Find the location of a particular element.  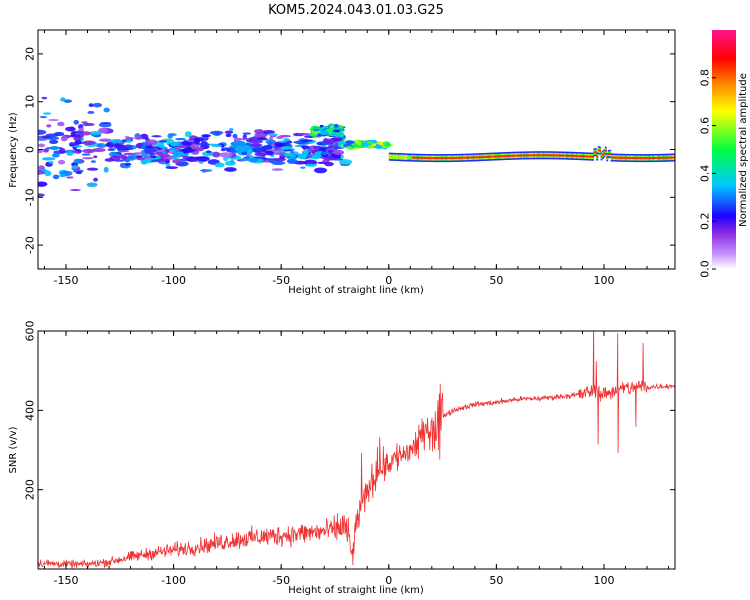

spectrogram-xtick-label: -150 is located at coordinates (65, 280).